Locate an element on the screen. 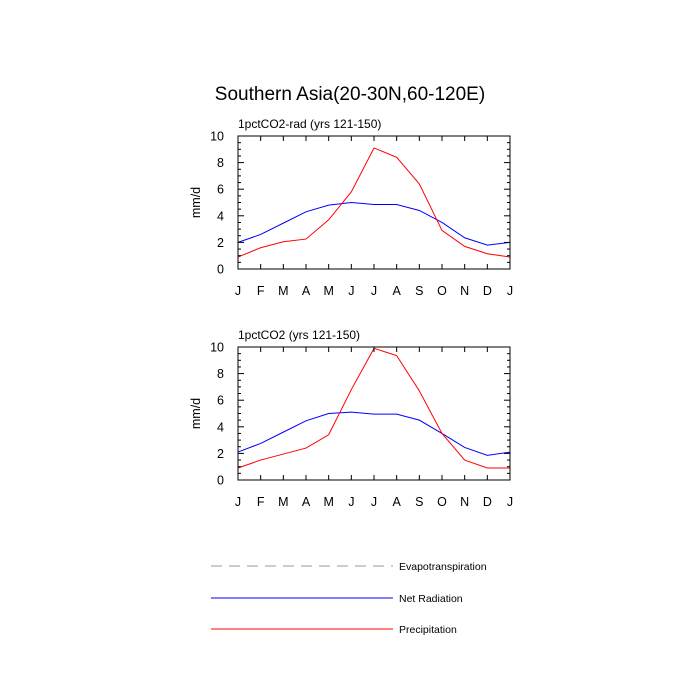 The height and width of the screenshot is (700, 700). figure-title: Southern Asia(20-30N,60-120E) is located at coordinates (350, 94).